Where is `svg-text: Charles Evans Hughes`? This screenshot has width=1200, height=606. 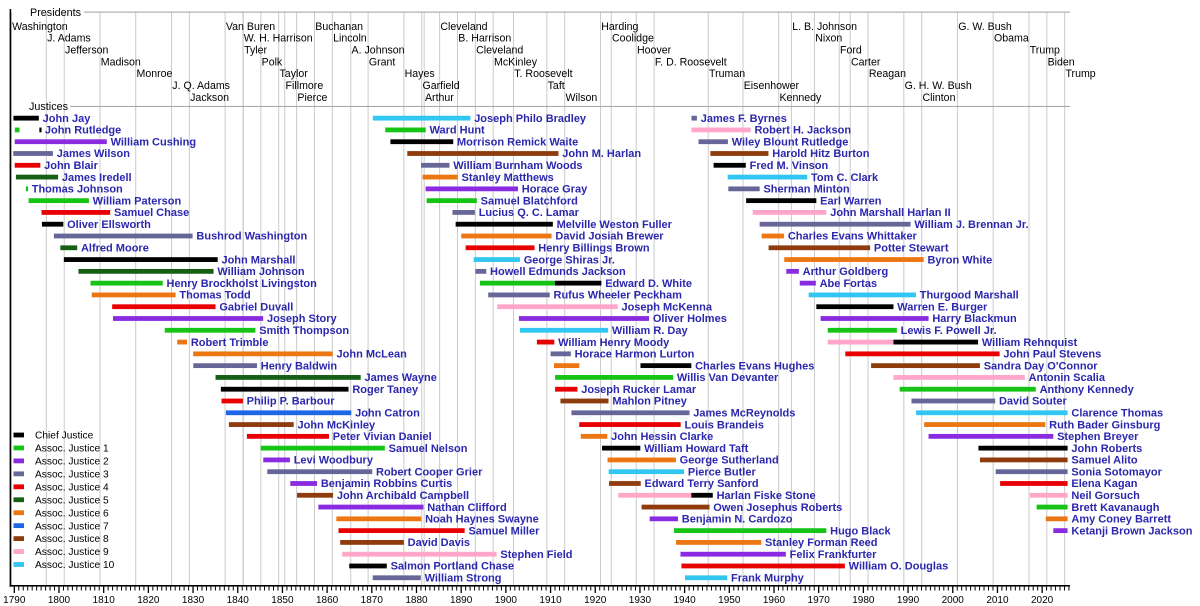
svg-text: Charles Evans Hughes is located at coordinates (754, 366).